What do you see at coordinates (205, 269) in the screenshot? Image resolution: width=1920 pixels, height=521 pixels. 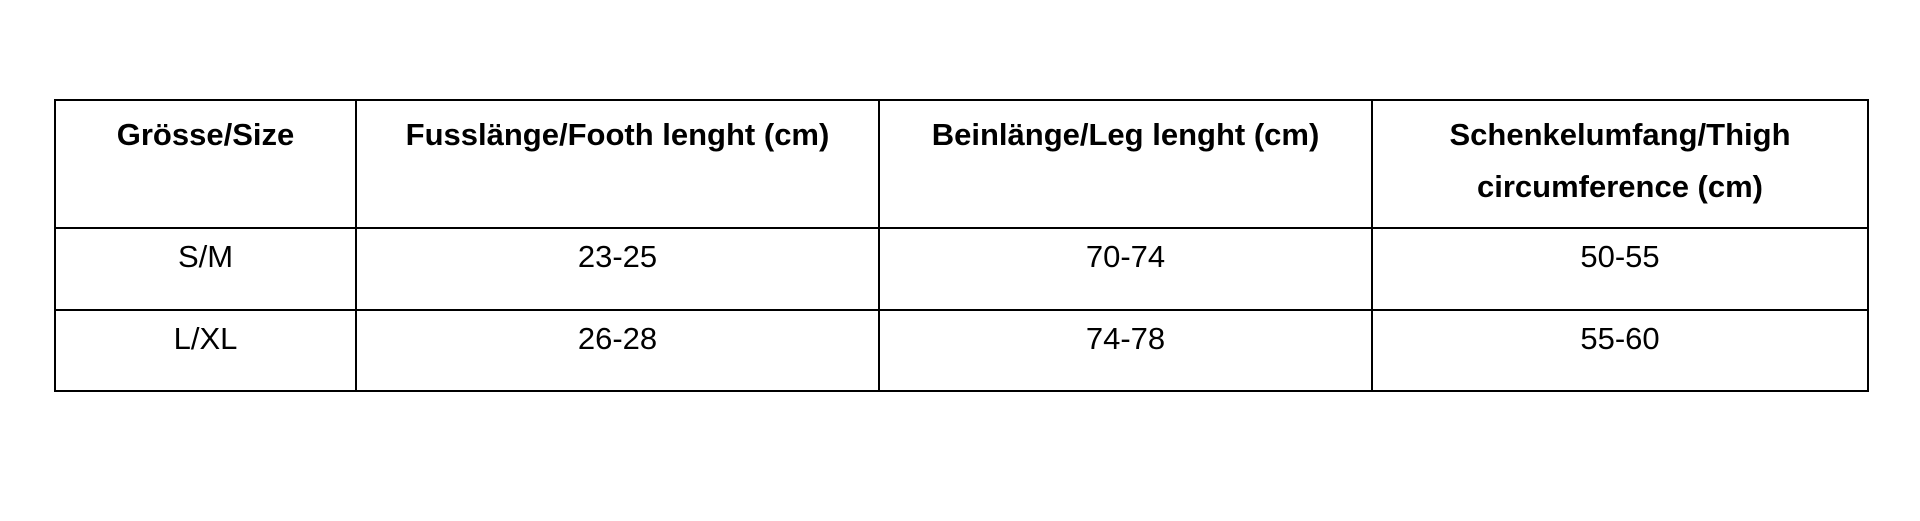 I see `cell-size: S/M` at bounding box center [205, 269].